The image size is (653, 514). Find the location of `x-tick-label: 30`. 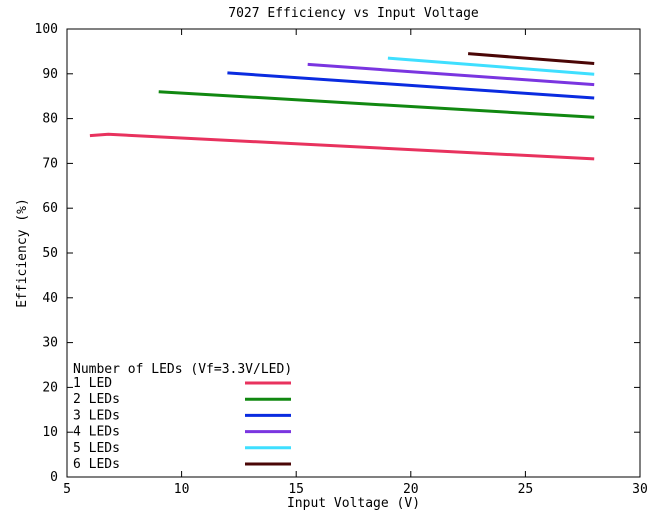

x-tick-label: 30 is located at coordinates (640, 489).